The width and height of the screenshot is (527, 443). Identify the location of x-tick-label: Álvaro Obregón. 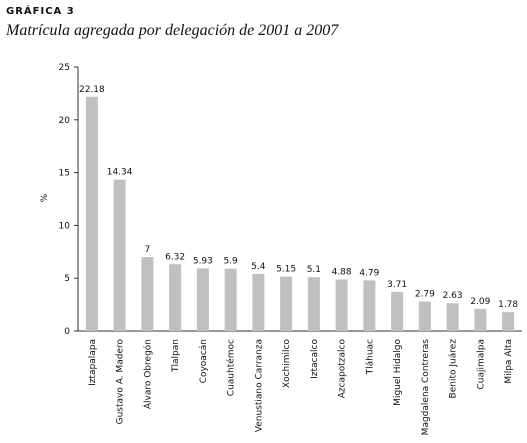
(147, 374).